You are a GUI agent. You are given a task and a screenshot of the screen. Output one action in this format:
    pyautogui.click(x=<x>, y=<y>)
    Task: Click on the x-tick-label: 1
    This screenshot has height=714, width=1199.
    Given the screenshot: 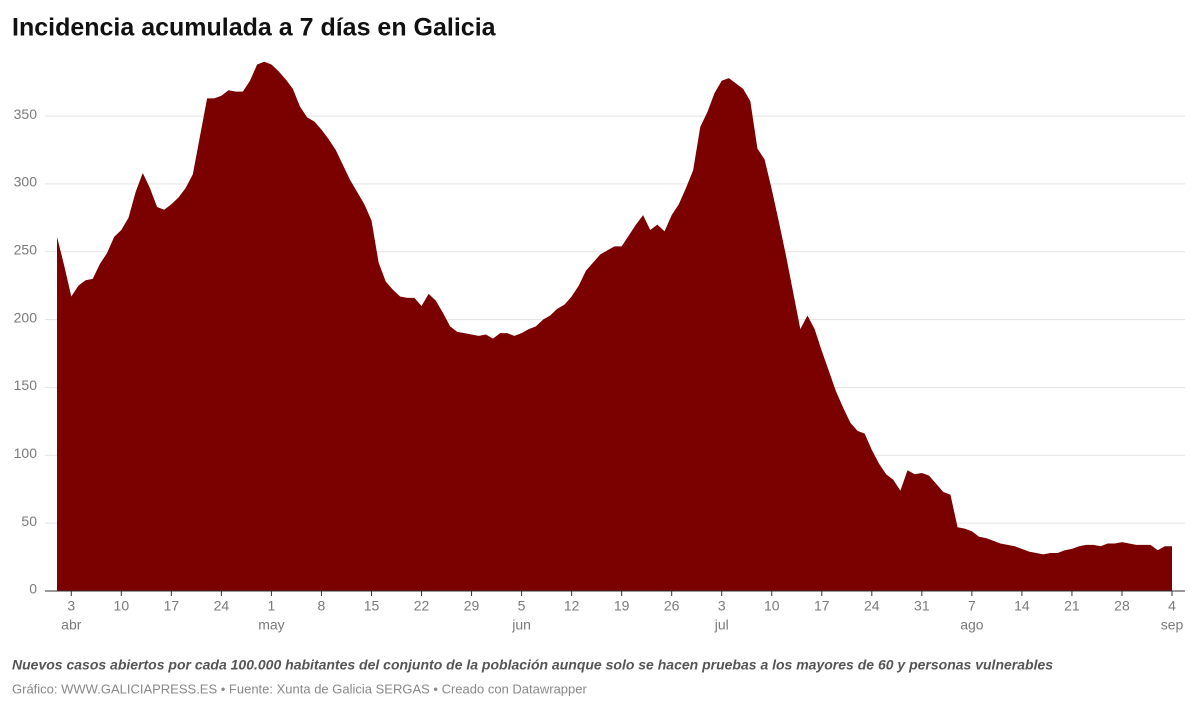 What is the action you would take?
    pyautogui.click(x=272, y=606)
    